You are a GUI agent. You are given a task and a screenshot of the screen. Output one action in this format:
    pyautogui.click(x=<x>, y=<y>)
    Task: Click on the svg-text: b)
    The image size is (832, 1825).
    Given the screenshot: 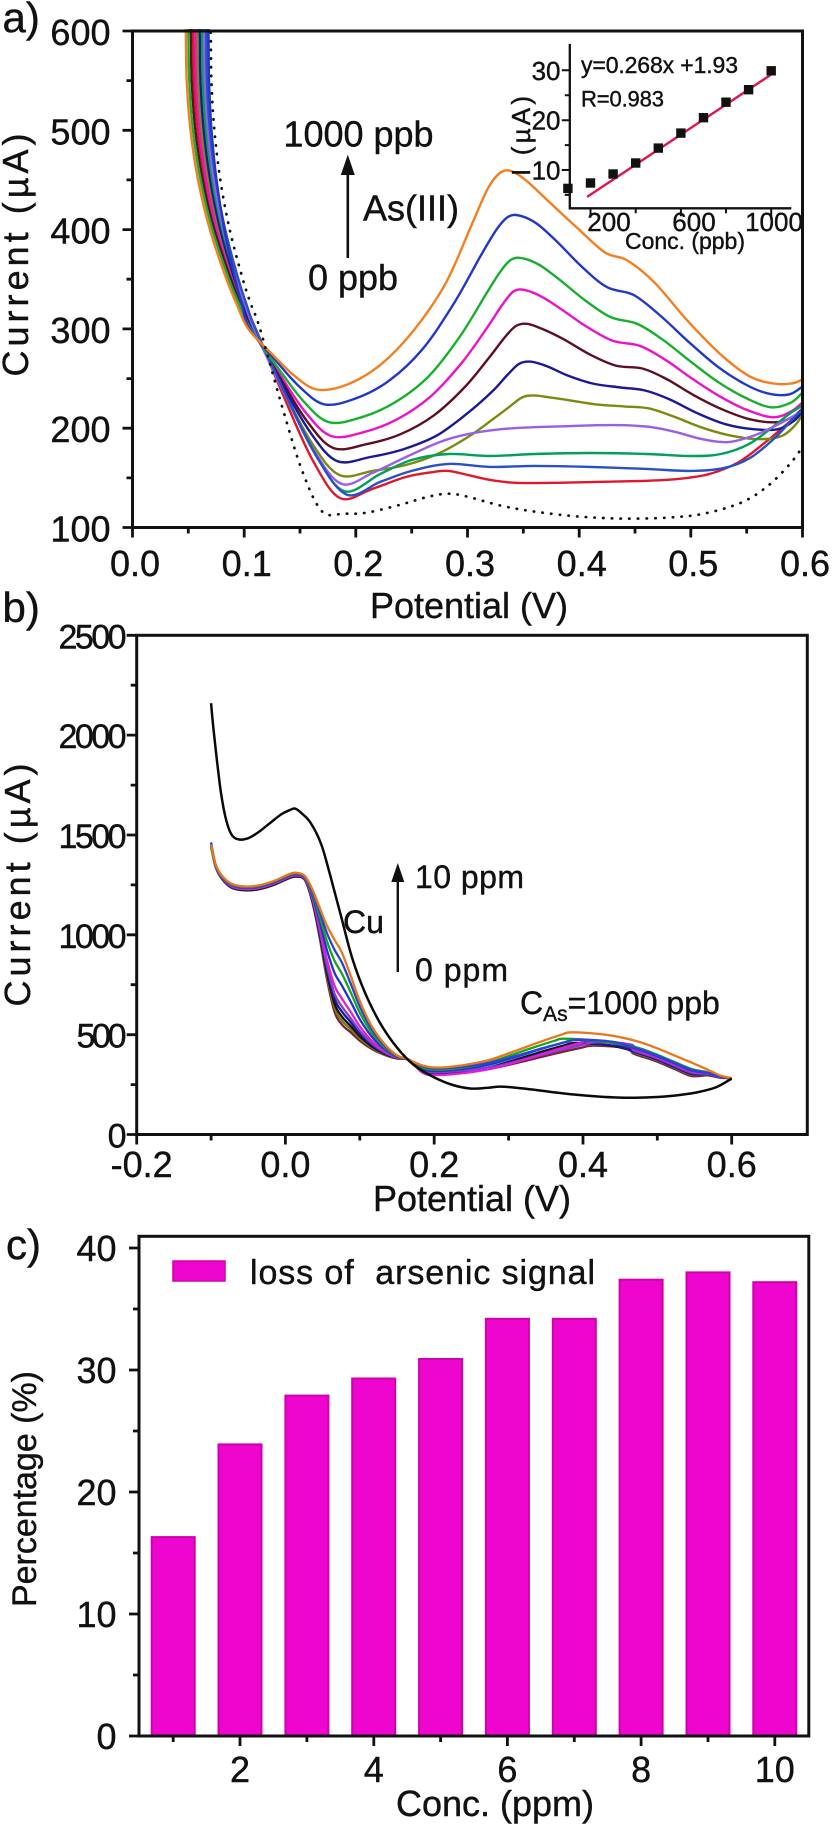 What is the action you would take?
    pyautogui.click(x=21, y=607)
    